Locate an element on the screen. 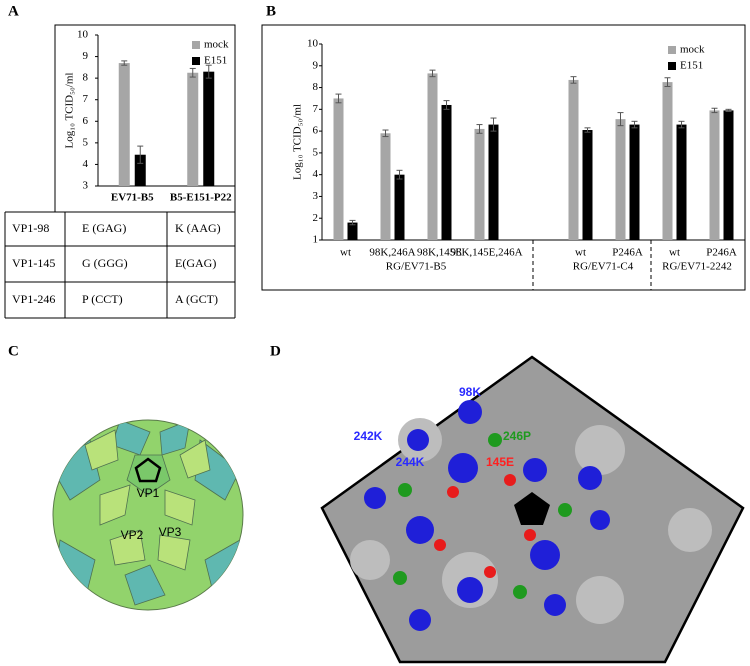 This screenshot has height=666, width=750. group-label: RG/EV71-B5 is located at coordinates (416, 267).